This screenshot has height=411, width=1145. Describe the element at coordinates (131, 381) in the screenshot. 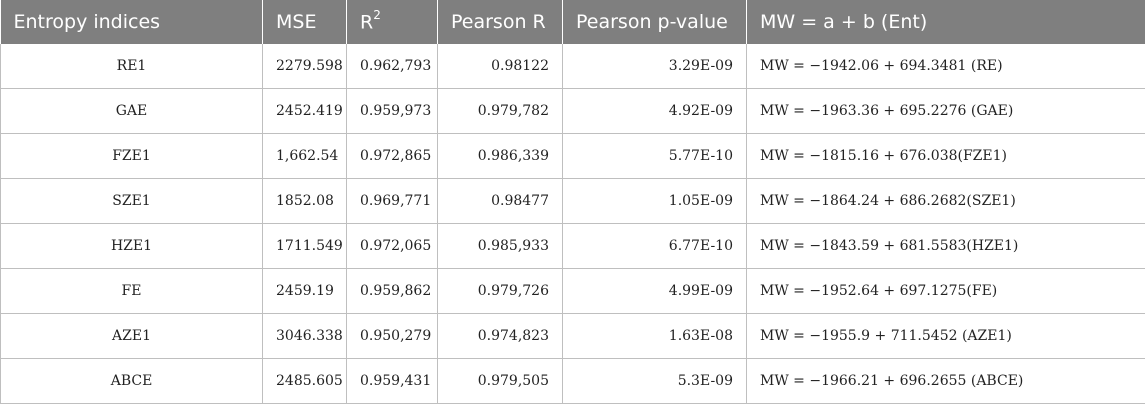

I see `cell-entropy: ABCE` at that location.